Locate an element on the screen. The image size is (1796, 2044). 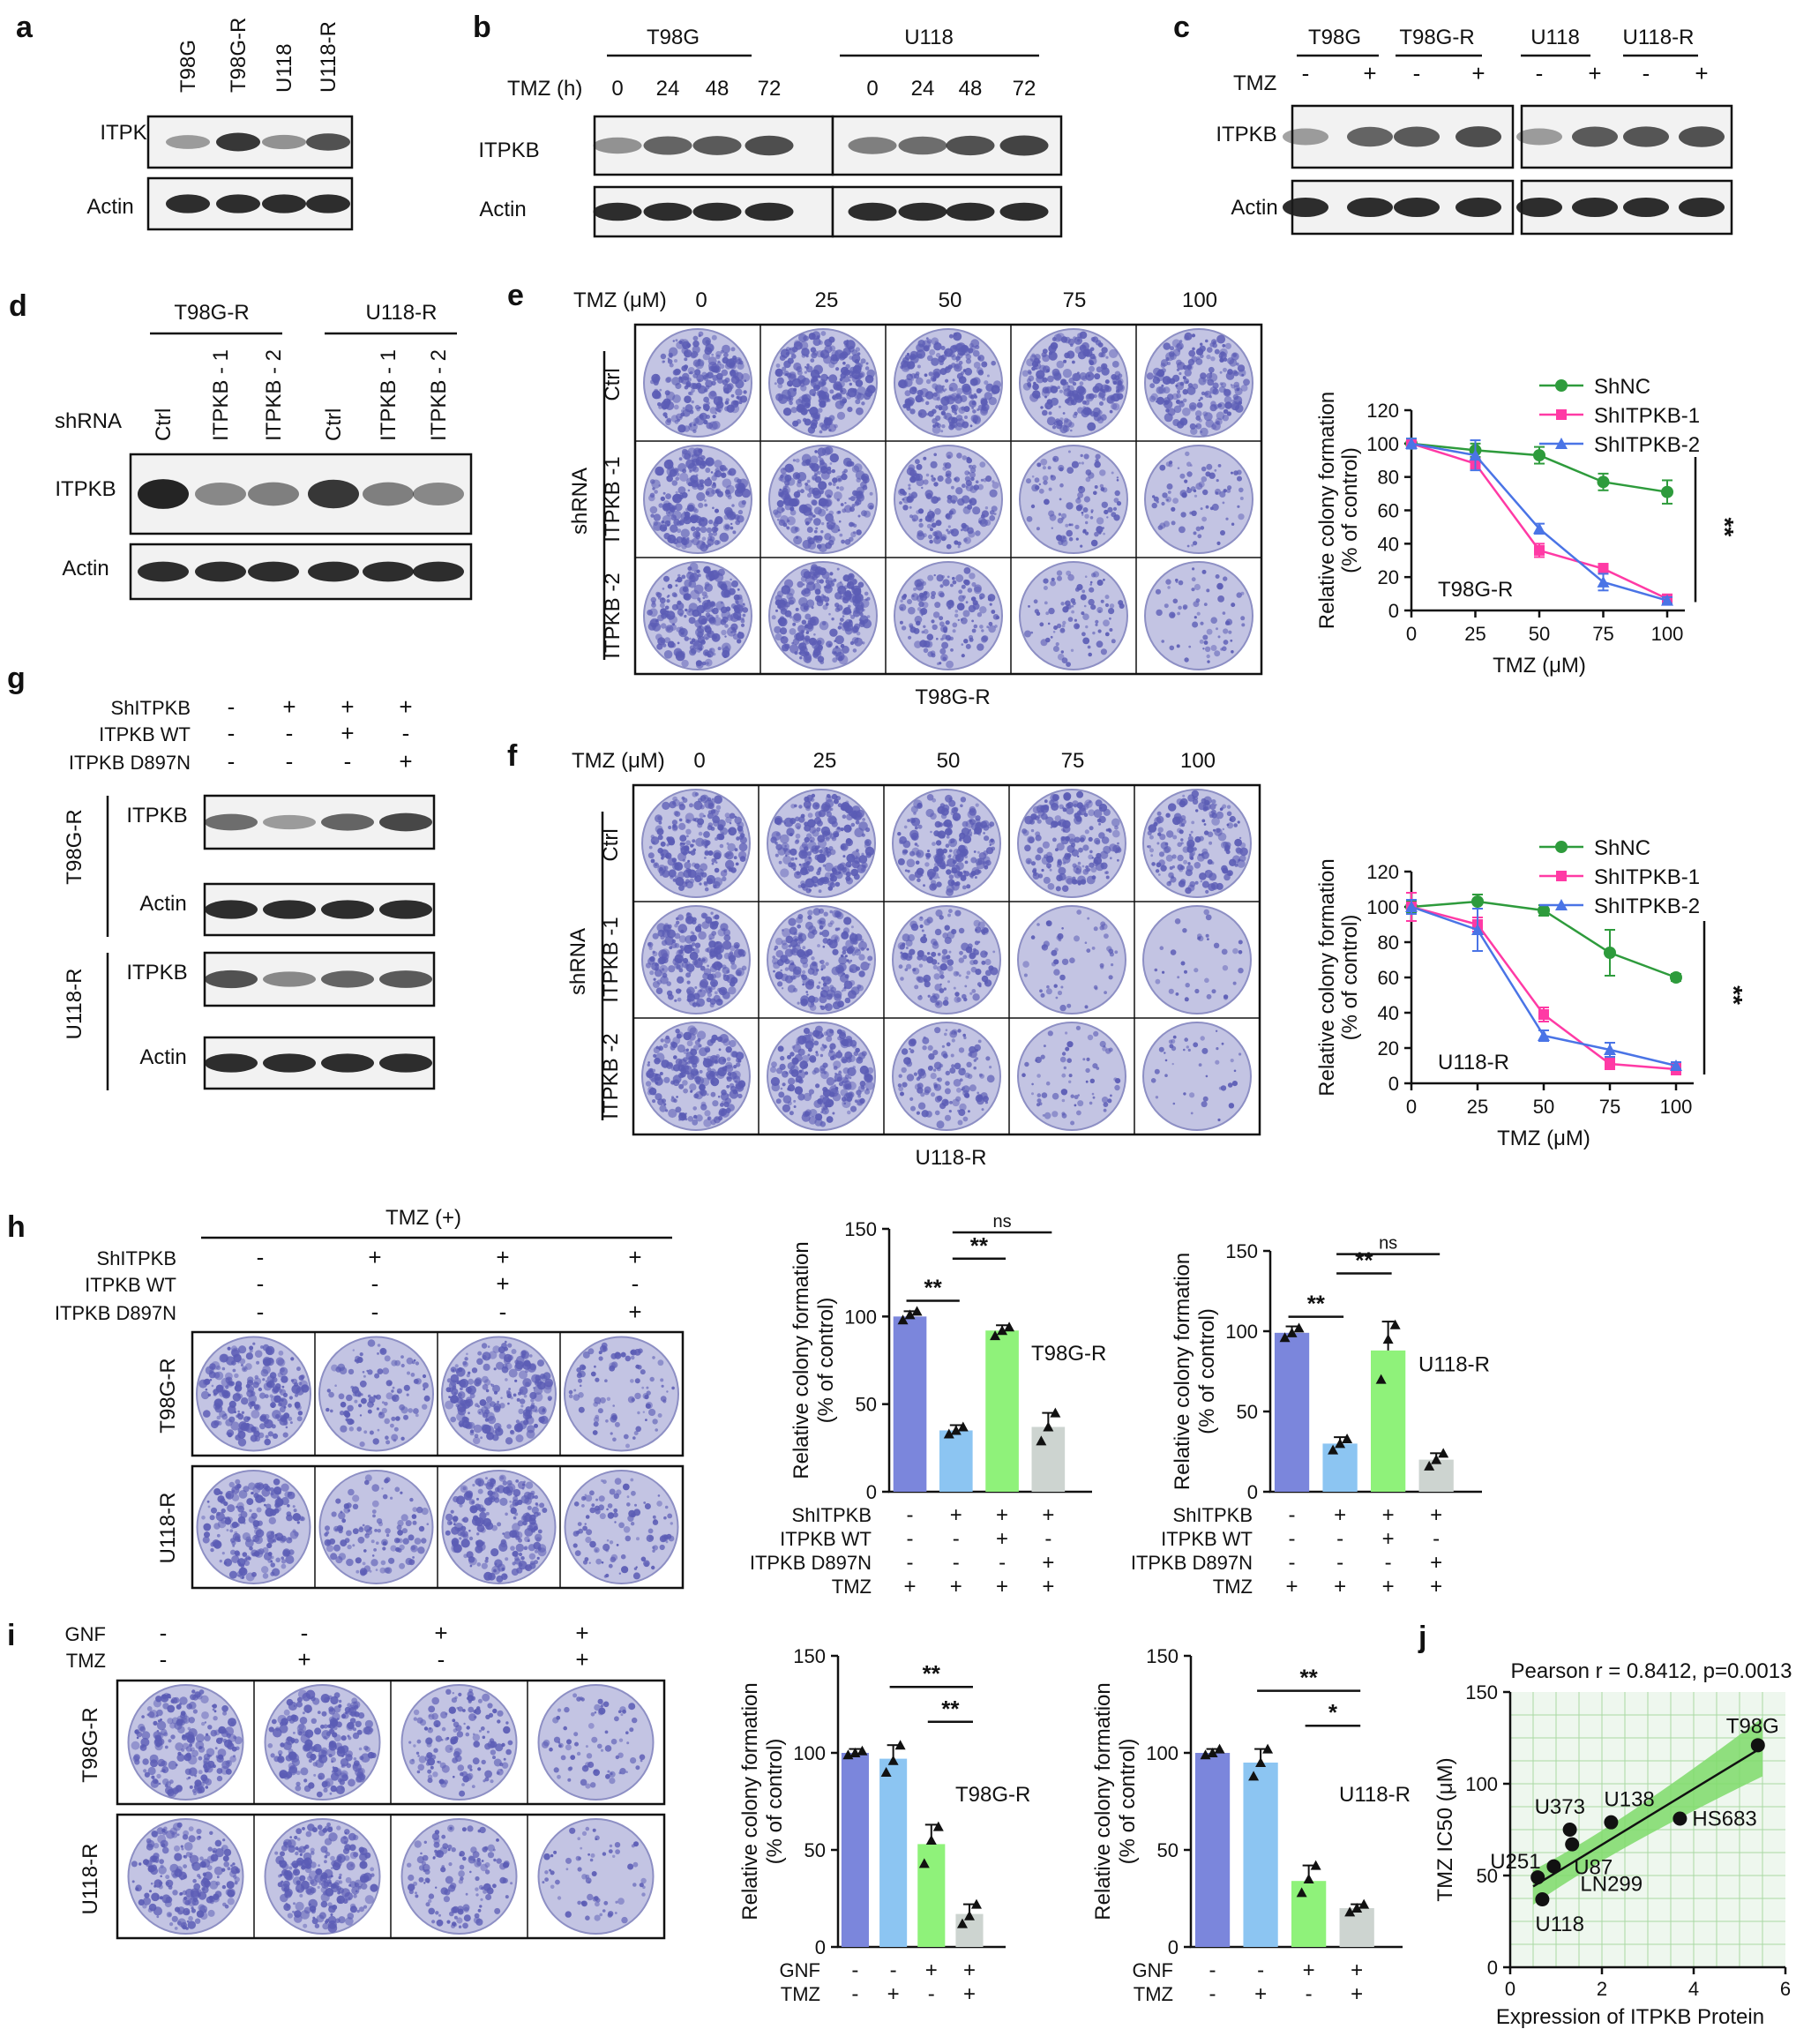
group-label: T98G-R is located at coordinates (1436, 37).